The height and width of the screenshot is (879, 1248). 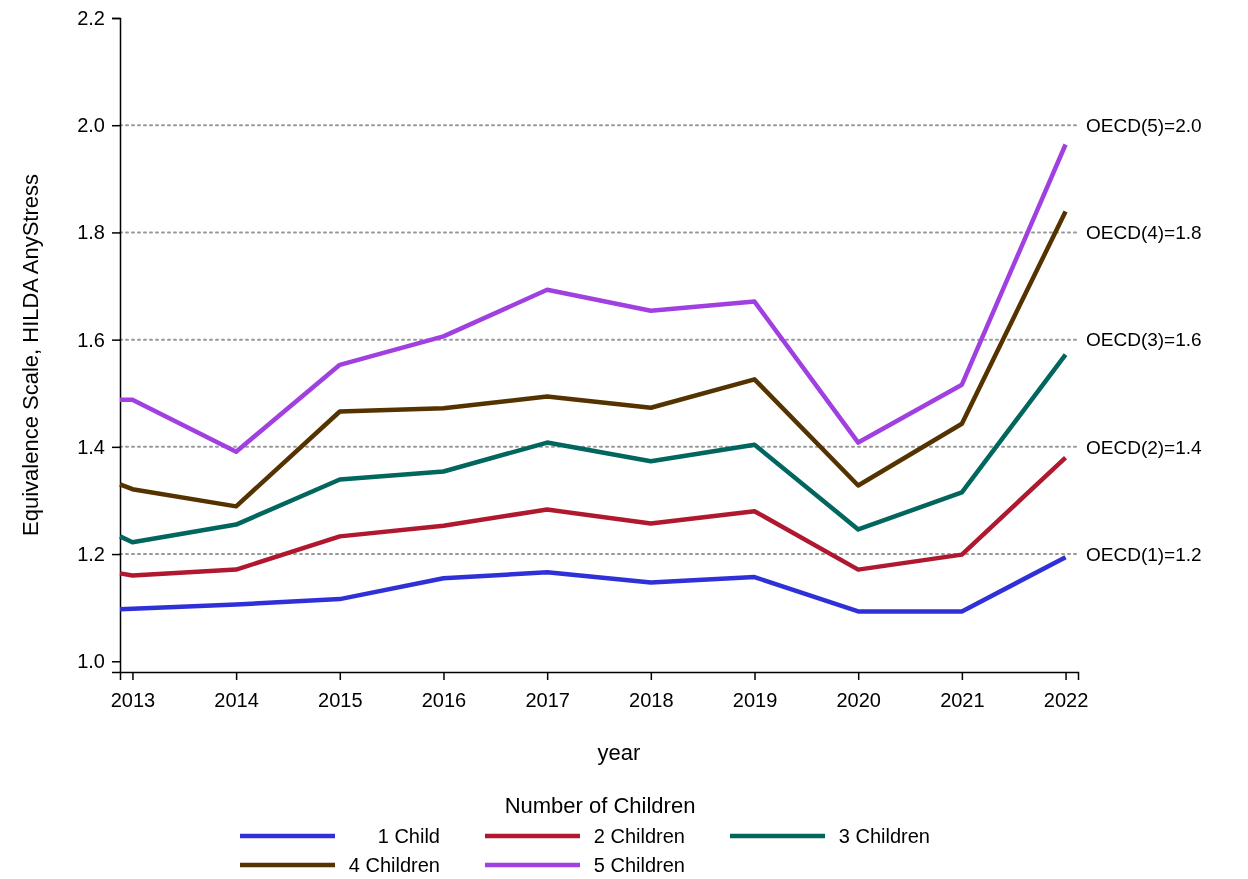 I want to click on ref-line-label: OECD(2)=1.4, so click(x=1144, y=447).